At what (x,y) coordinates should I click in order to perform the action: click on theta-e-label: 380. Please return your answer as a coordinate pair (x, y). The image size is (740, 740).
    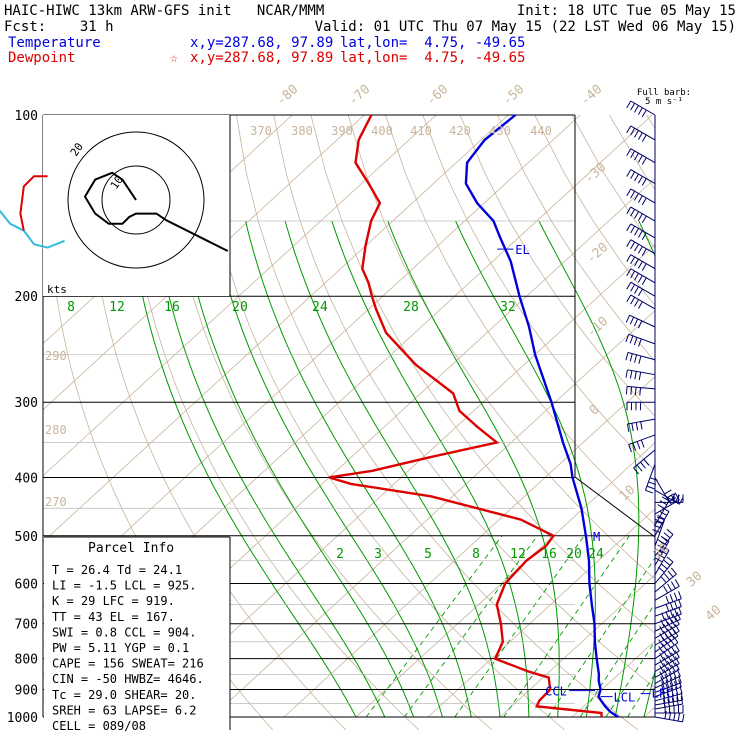
    Looking at the image, I should click on (302, 131).